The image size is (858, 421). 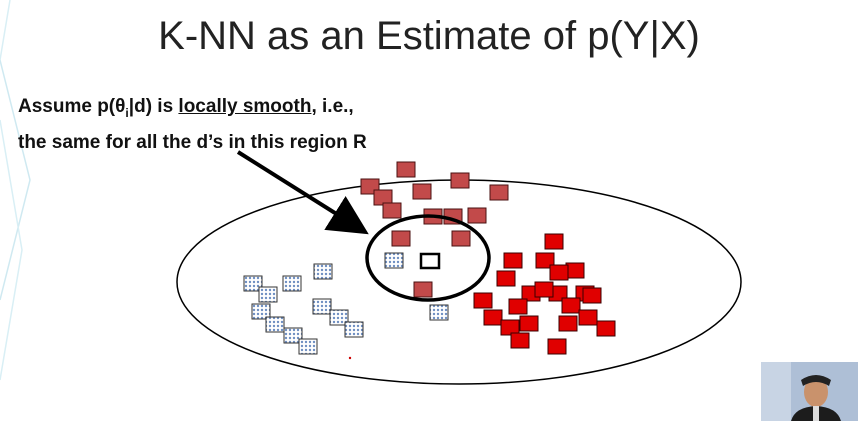 I want to click on assumption-line-1: Assume p(θi|d) is locally smooth, i.e.,, so click(x=186, y=108).